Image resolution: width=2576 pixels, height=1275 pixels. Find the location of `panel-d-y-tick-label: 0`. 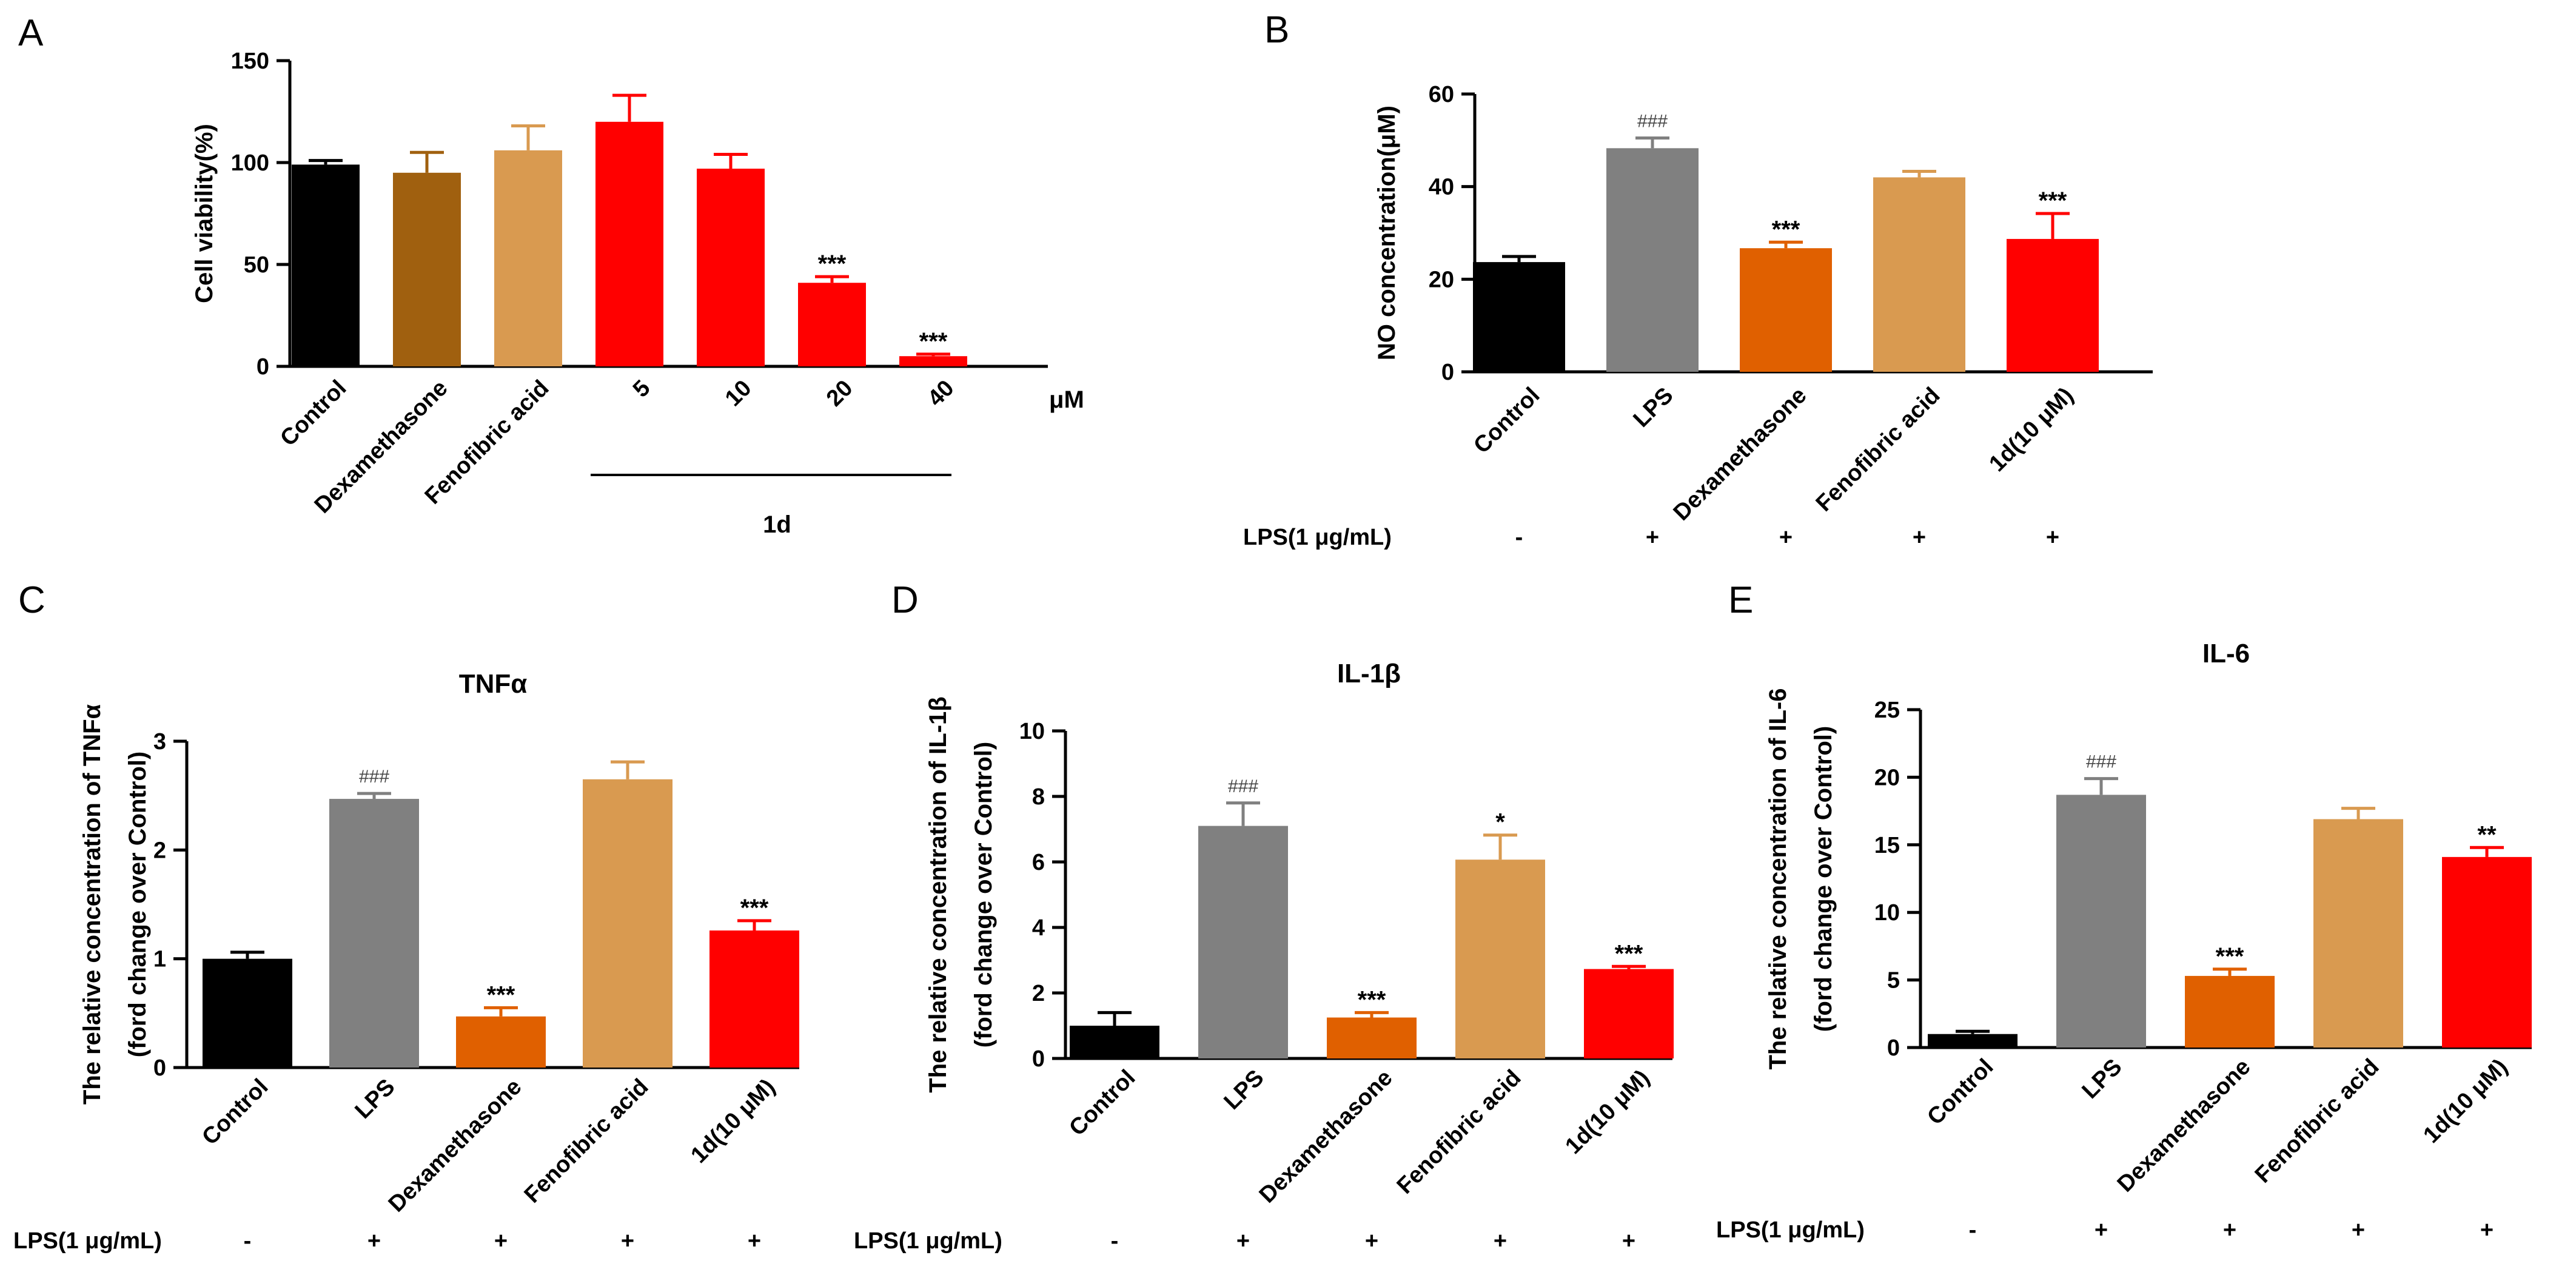

panel-d-y-tick-label: 0 is located at coordinates (1038, 1059).